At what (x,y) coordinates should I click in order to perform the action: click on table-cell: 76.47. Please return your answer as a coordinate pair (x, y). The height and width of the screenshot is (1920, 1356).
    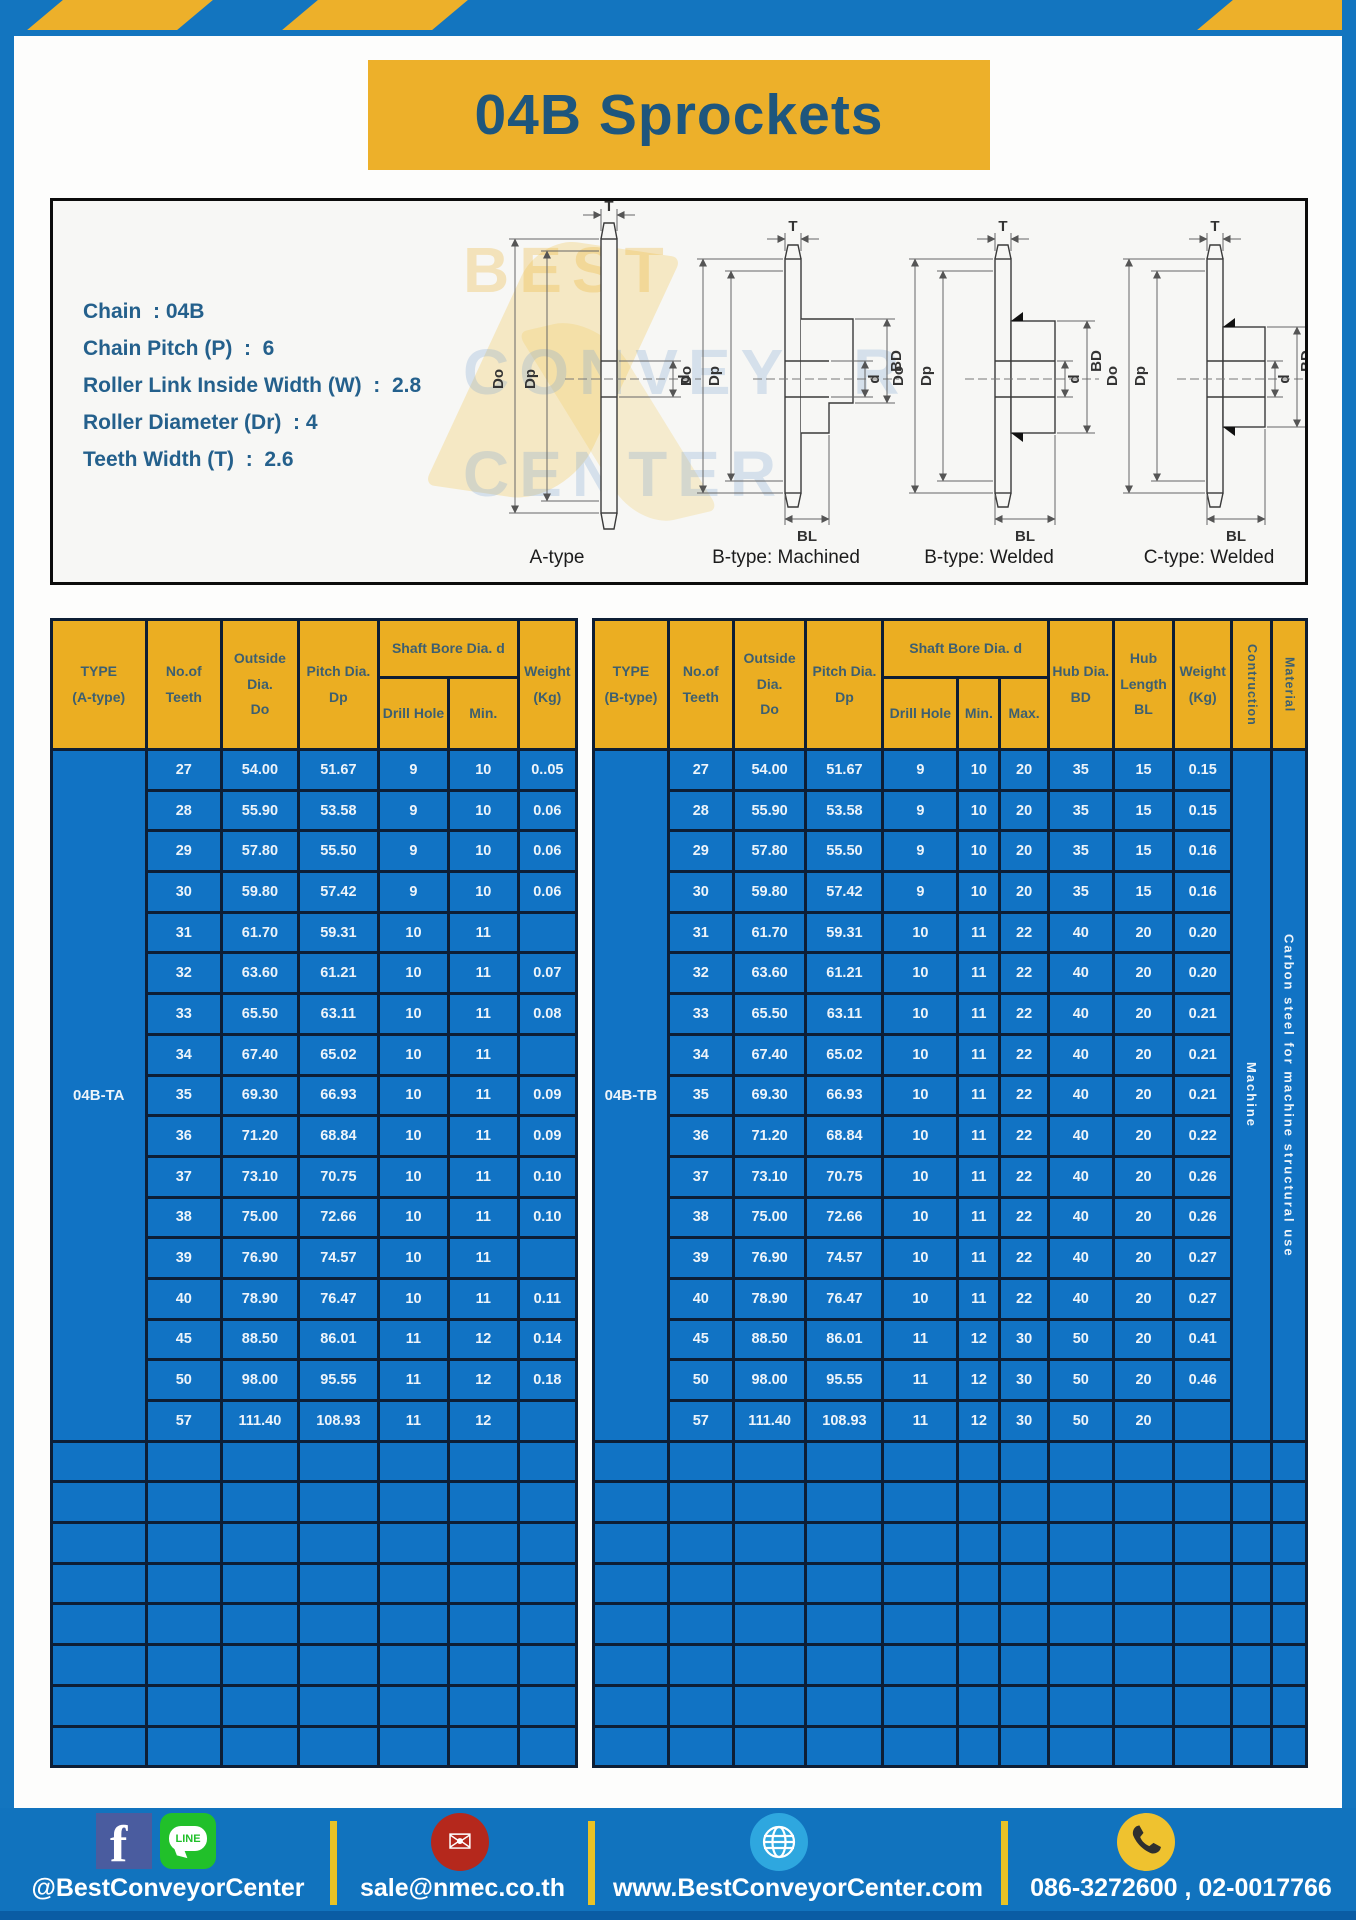
    Looking at the image, I should click on (844, 1298).